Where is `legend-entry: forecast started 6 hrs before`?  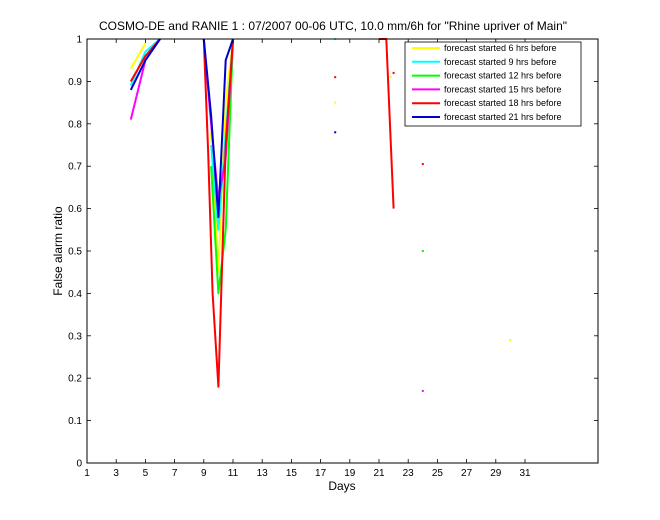
legend-entry: forecast started 6 hrs before is located at coordinates (500, 48).